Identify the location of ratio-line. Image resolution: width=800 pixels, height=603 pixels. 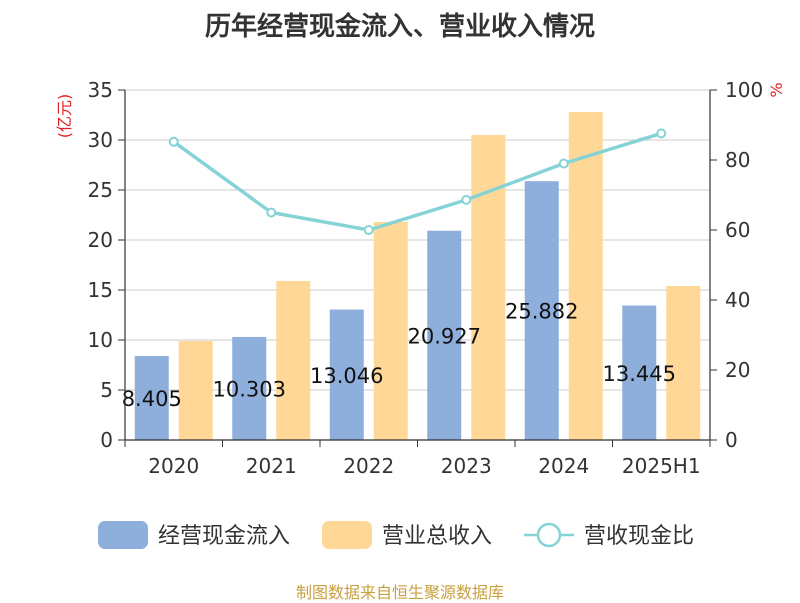
(417, 181).